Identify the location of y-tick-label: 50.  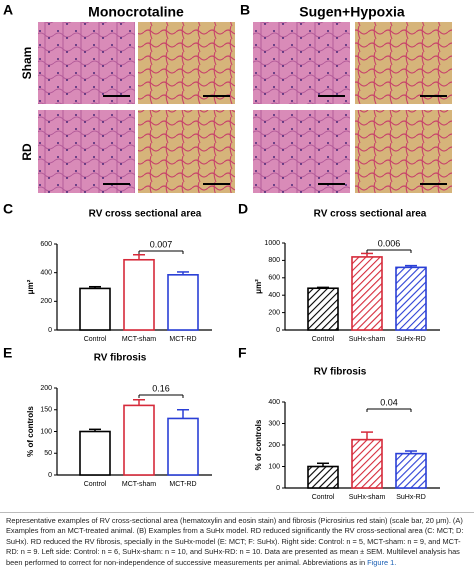
(48, 453).